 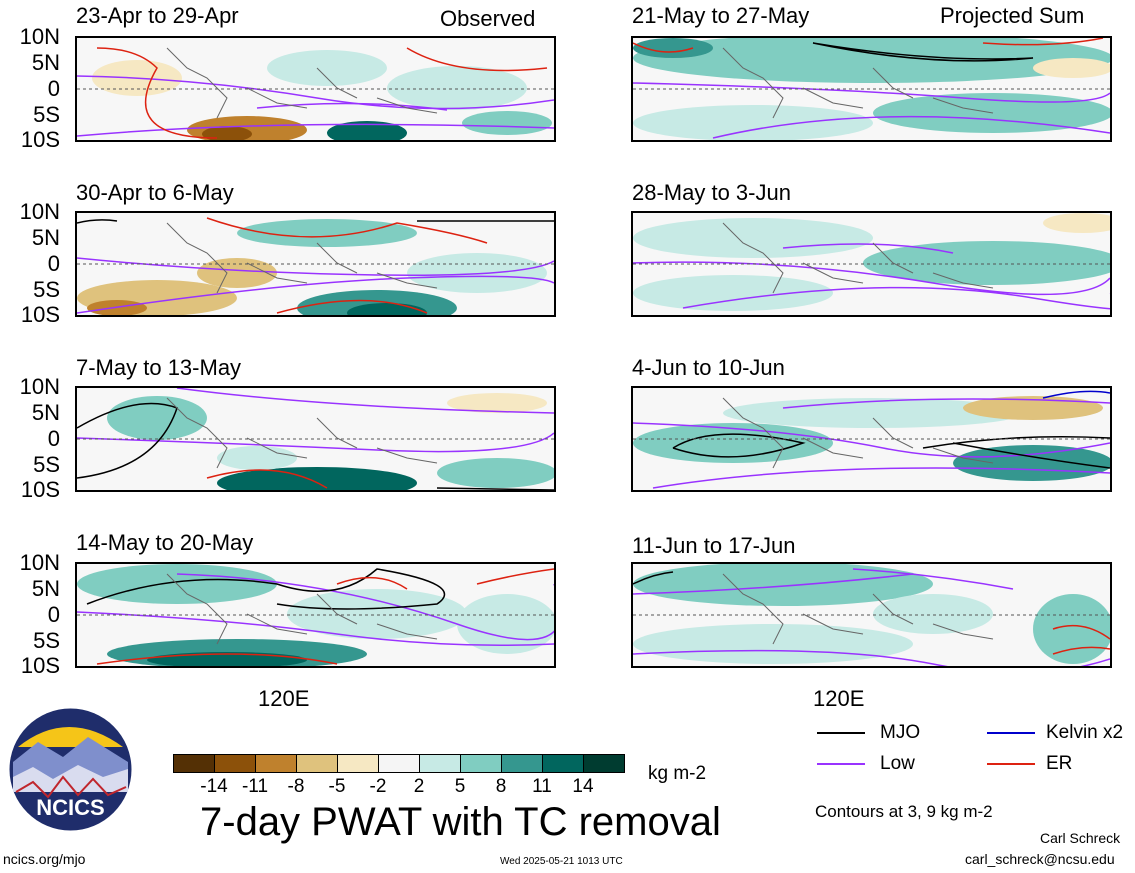 What do you see at coordinates (159, 367) in the screenshot?
I see `panel-title-3: 7-May to 13-May` at bounding box center [159, 367].